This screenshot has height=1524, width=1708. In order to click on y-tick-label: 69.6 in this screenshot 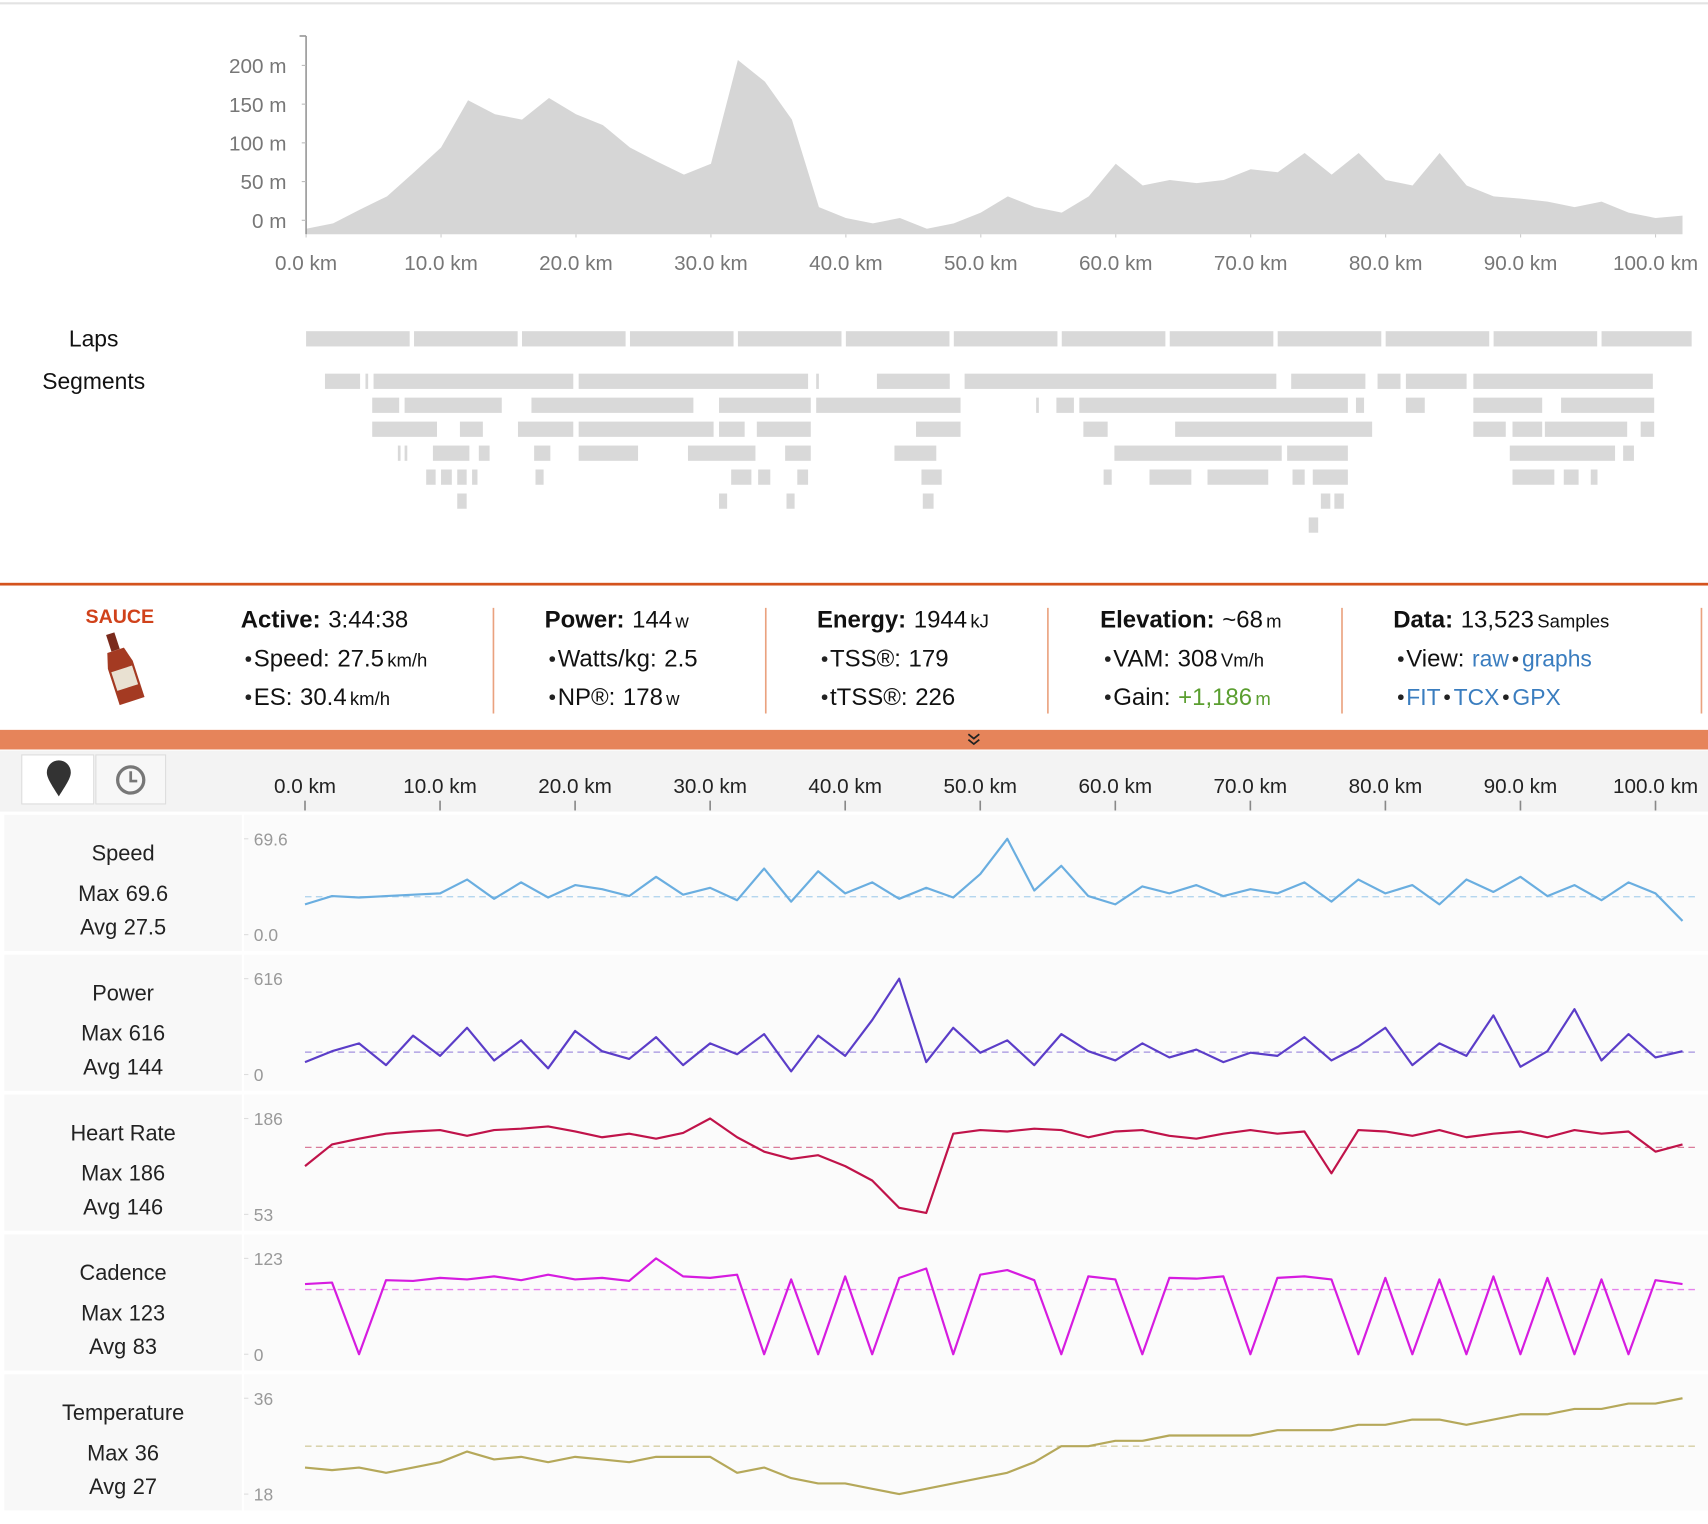, I will do `click(271, 839)`.